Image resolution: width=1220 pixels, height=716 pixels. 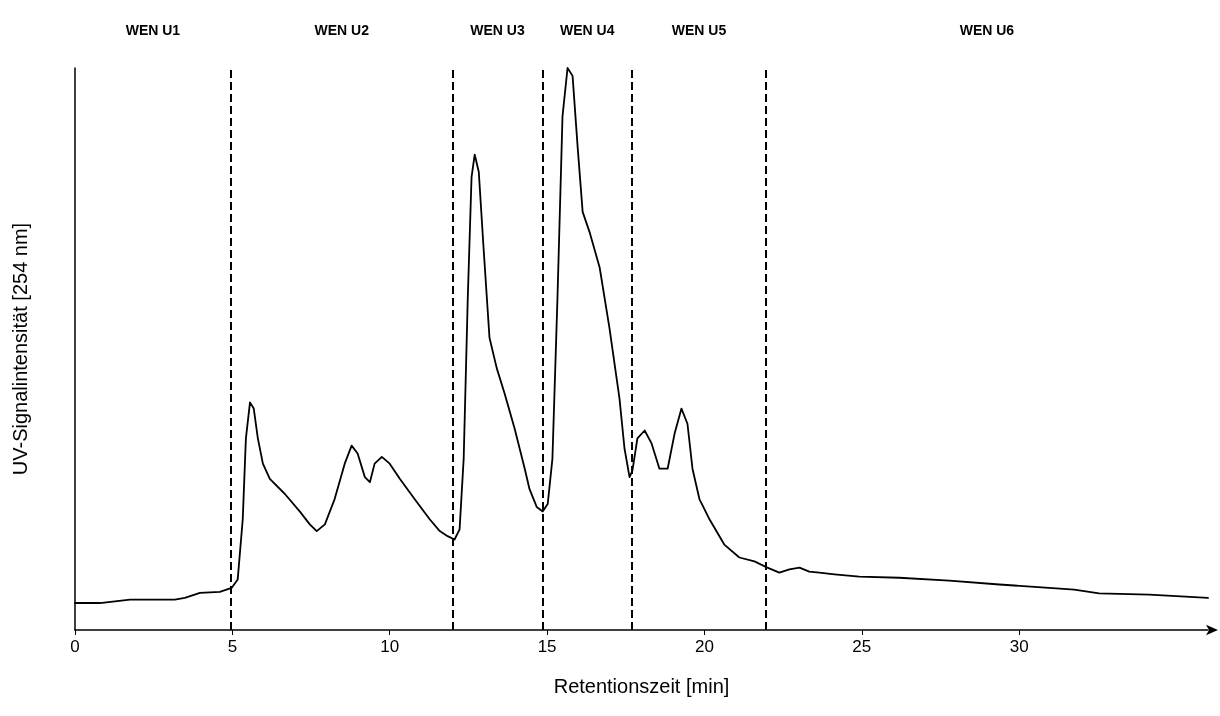 What do you see at coordinates (75, 646) in the screenshot?
I see `x-tick-label: 0` at bounding box center [75, 646].